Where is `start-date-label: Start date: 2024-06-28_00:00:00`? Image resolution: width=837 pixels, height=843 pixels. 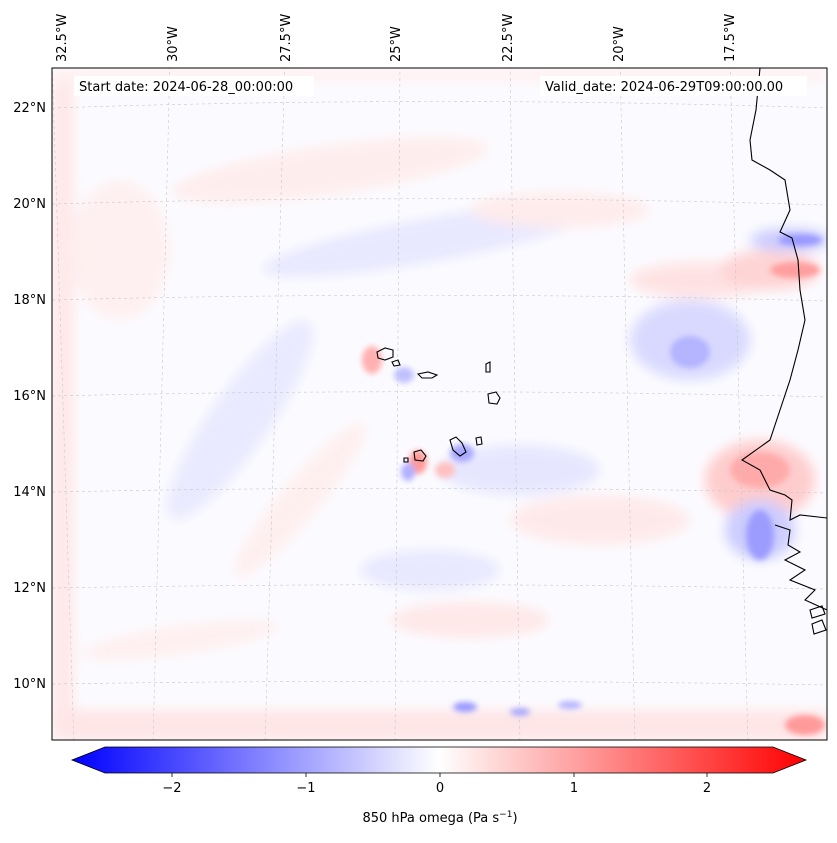 start-date-label: Start date: 2024-06-28_00:00:00 is located at coordinates (186, 87).